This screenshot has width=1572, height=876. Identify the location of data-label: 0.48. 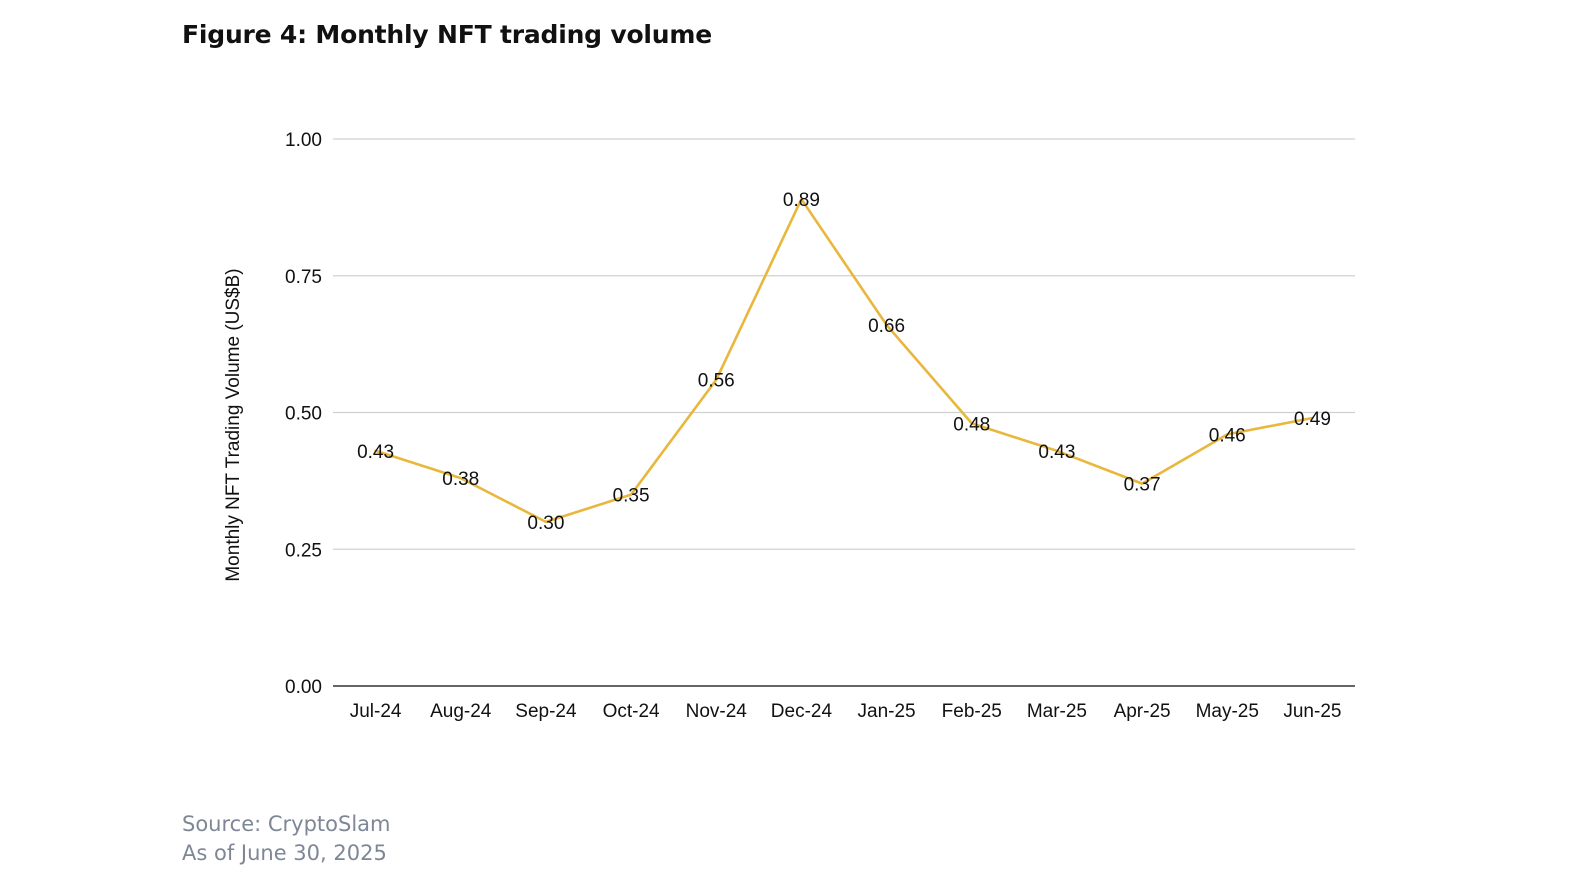
(971, 424).